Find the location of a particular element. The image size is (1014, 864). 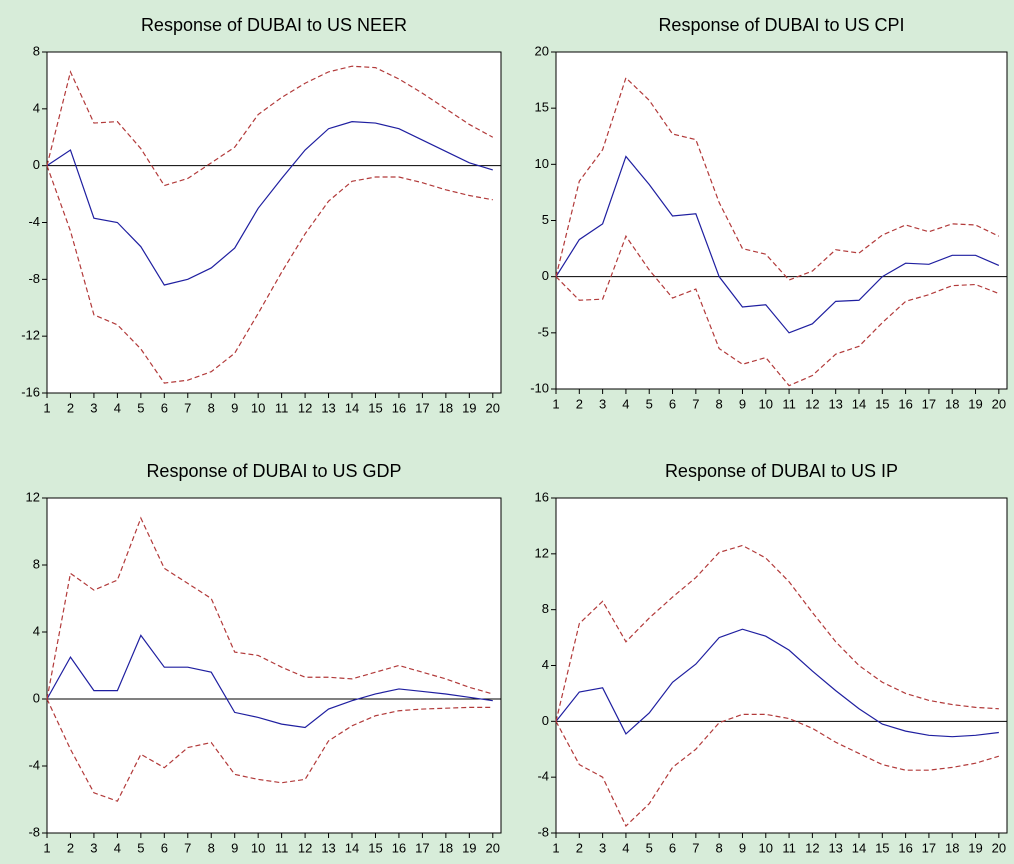

y-tick-label: -5 is located at coordinates (543, 331).